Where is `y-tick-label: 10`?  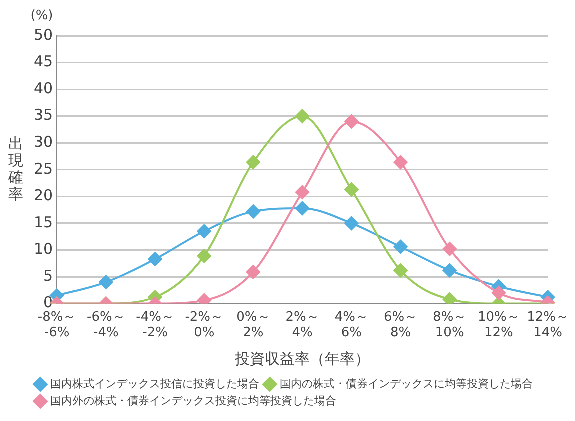 y-tick-label: 10 is located at coordinates (44, 249).